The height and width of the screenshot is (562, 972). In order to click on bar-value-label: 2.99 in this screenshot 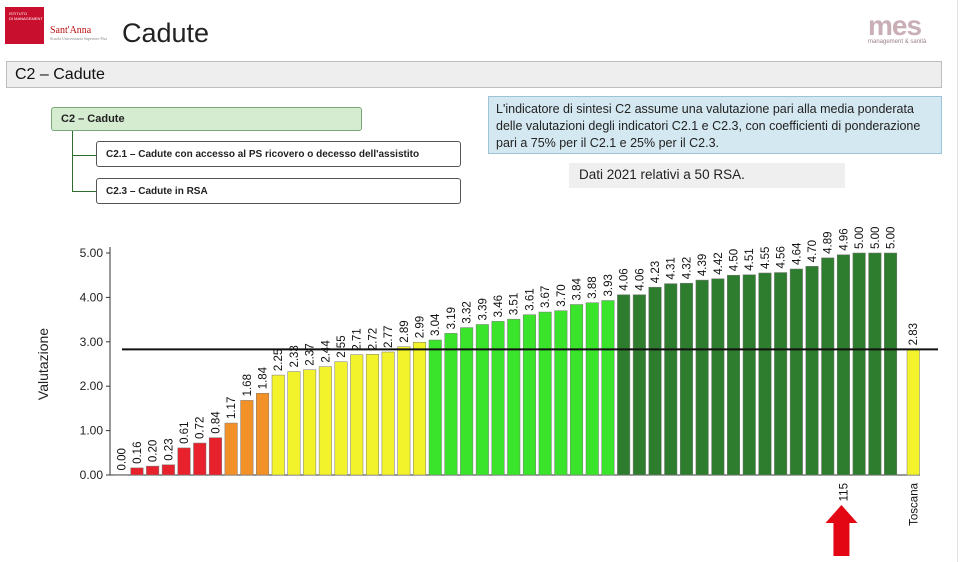, I will do `click(421, 327)`.